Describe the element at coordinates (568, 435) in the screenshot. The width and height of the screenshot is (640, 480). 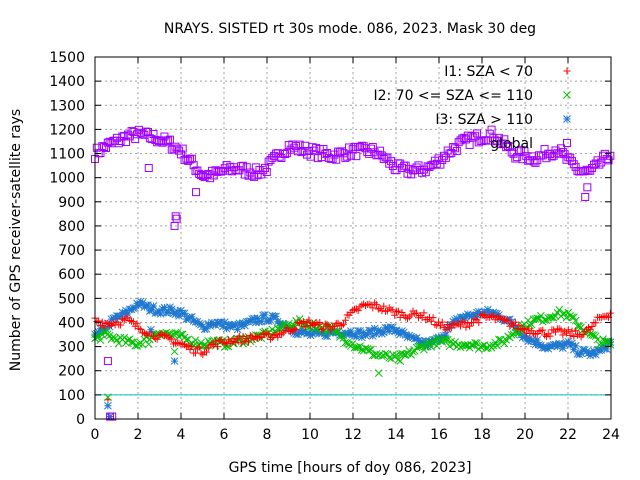
I see `x-tick-label: 22` at that location.